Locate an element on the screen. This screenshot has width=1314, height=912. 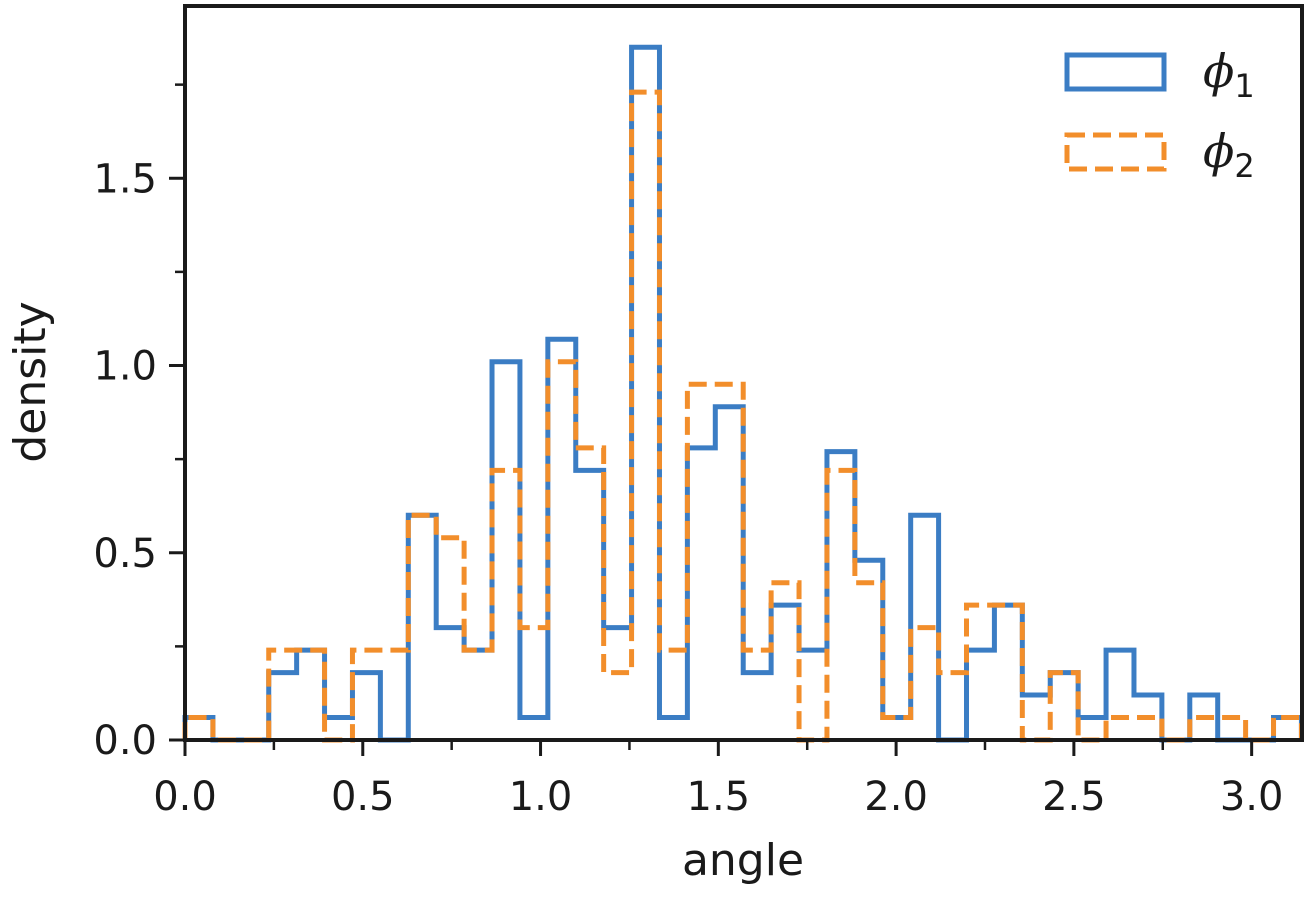
x-tick-label: 1.0 is located at coordinates (541, 797).